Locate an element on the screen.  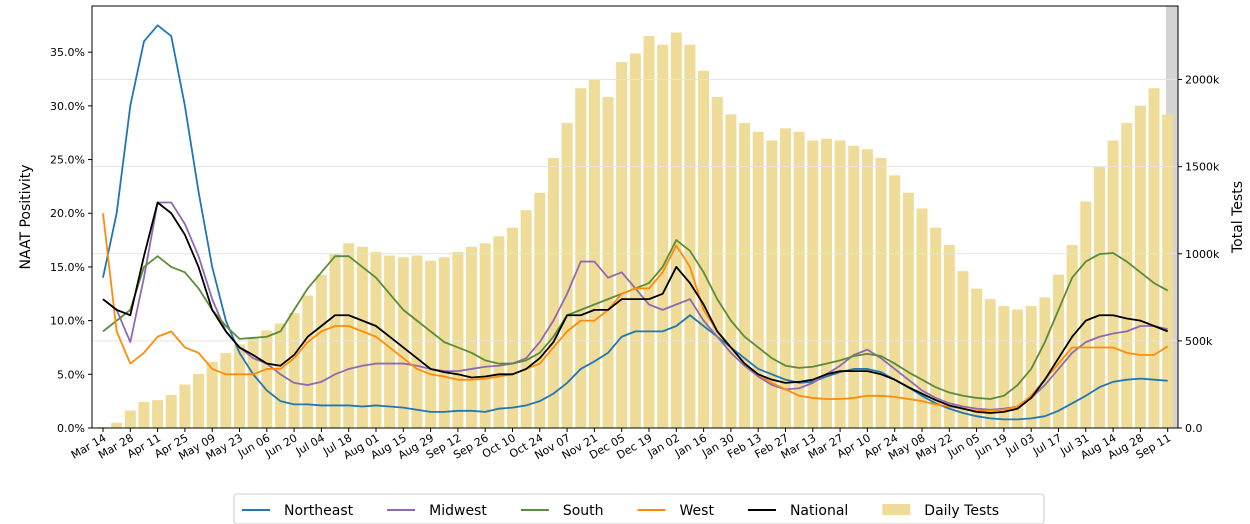
y-tick-label: 25.0% is located at coordinates (67, 160).